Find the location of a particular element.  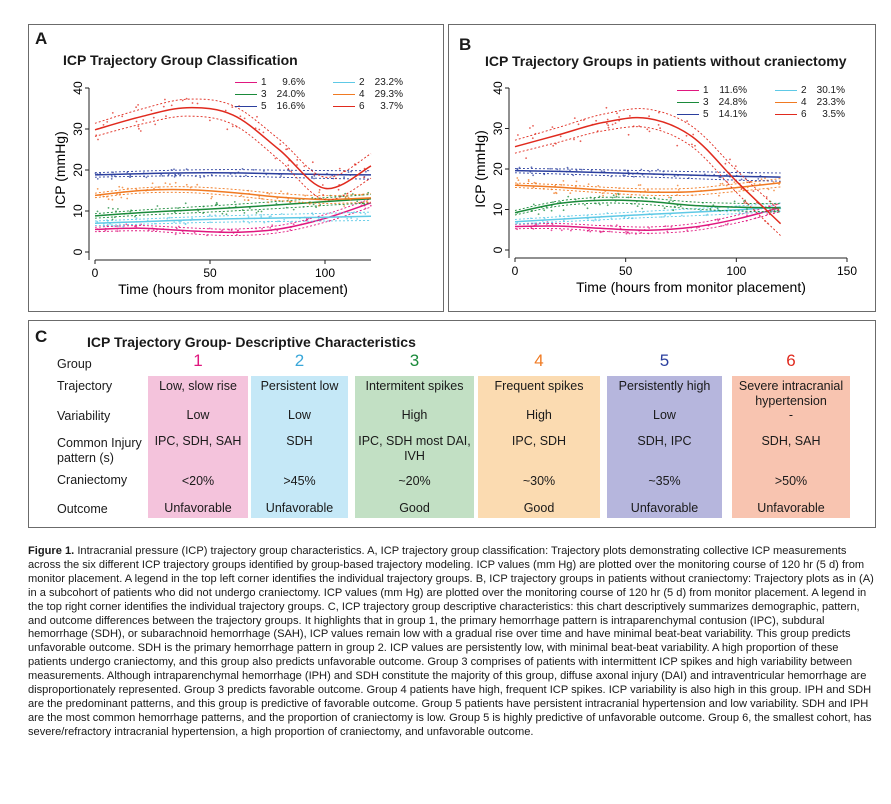

legend-item-1: 1 11.6% is located at coordinates (712, 90).